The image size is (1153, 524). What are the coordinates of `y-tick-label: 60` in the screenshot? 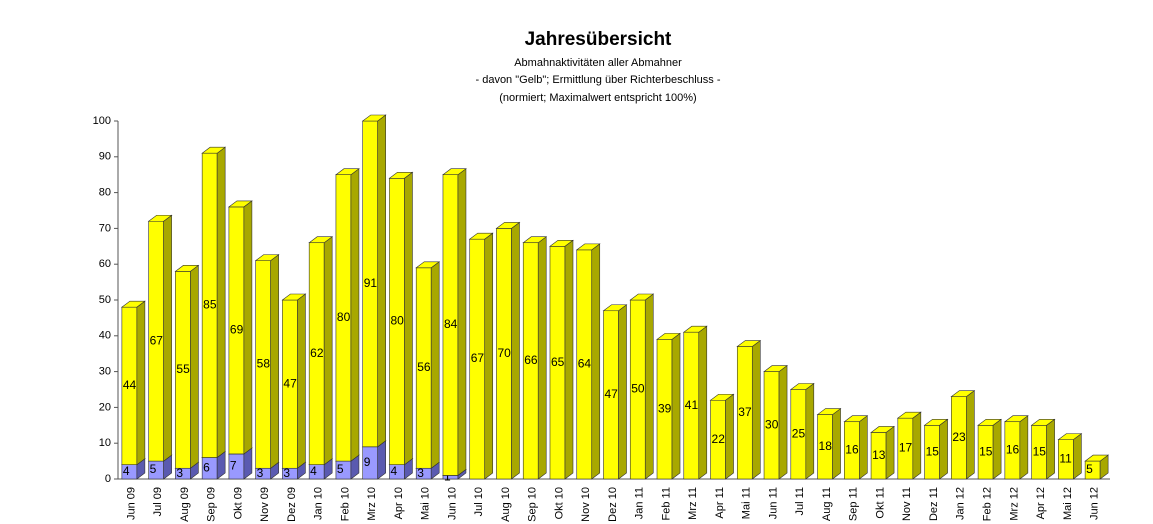 It's located at (105, 264).